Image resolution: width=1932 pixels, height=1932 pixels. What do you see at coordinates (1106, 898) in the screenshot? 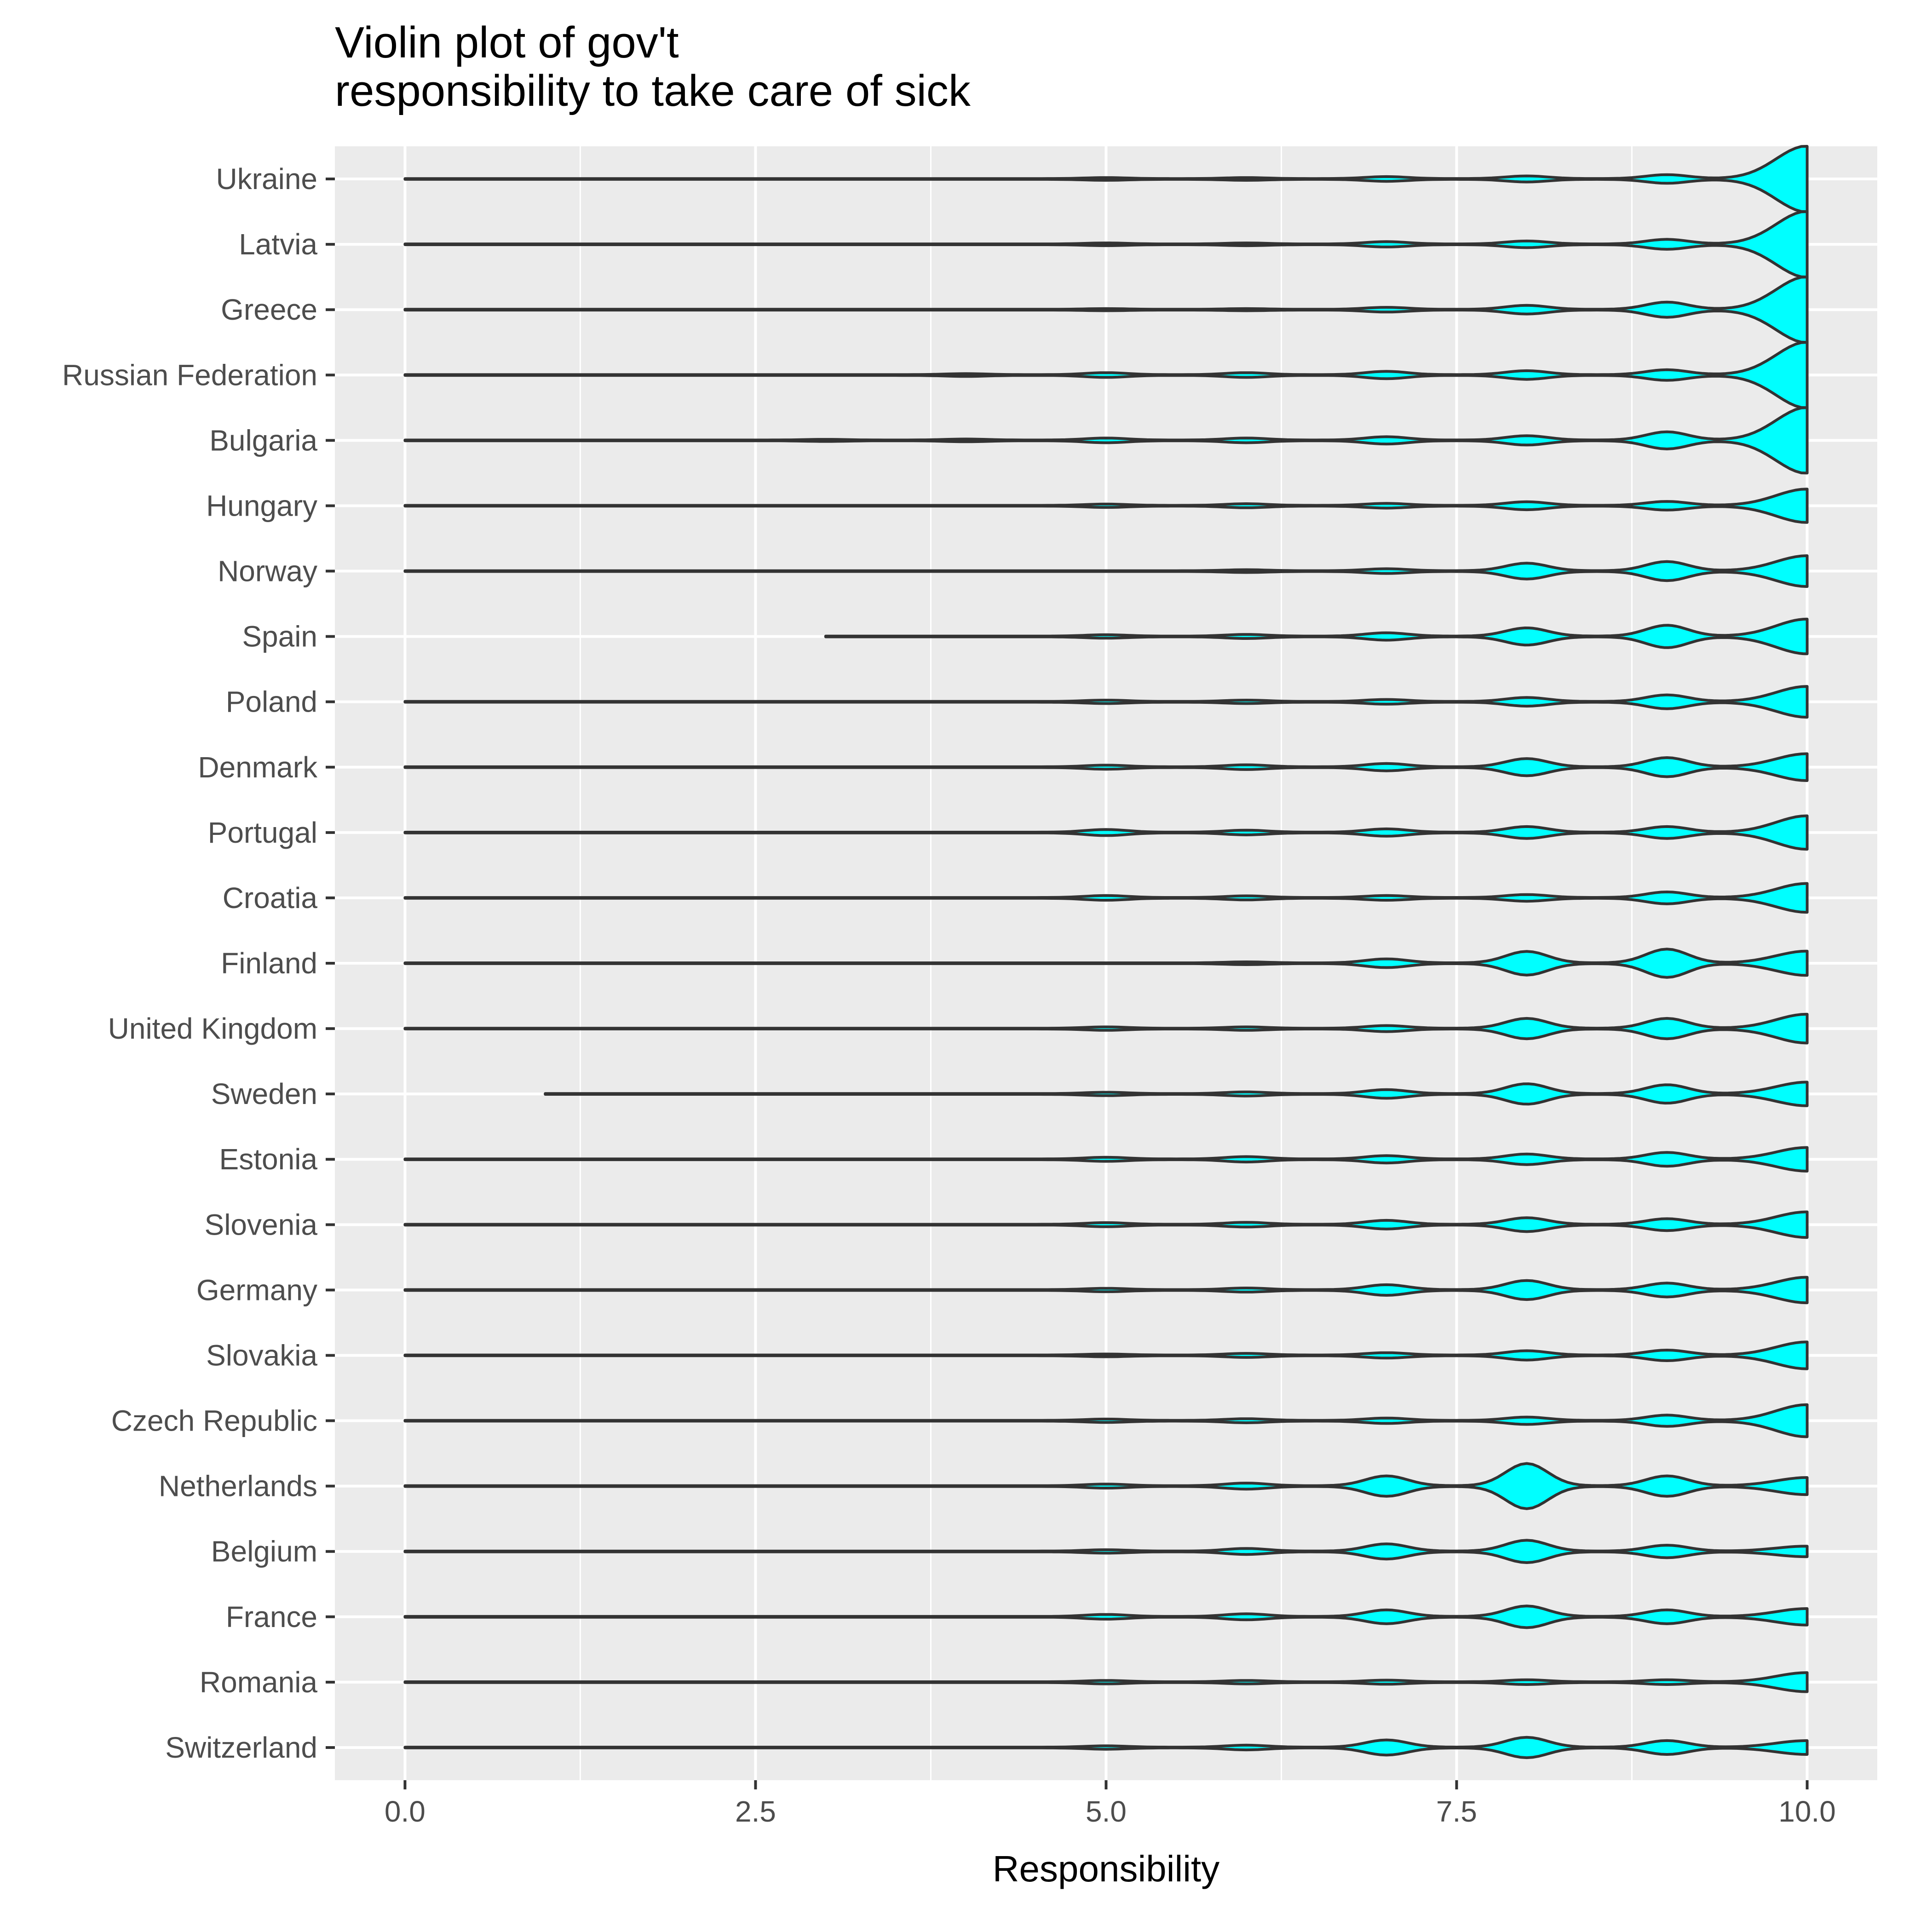
I see `violin-croatia` at bounding box center [1106, 898].